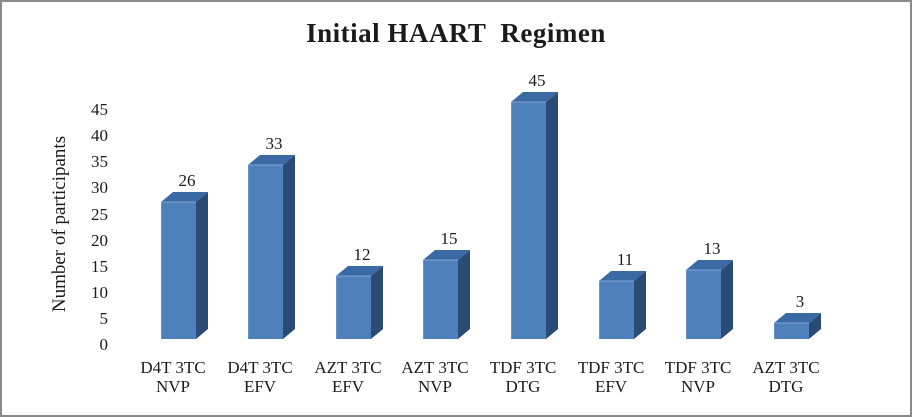  Describe the element at coordinates (449, 238) in the screenshot. I see `bar-value-label: 15` at that location.